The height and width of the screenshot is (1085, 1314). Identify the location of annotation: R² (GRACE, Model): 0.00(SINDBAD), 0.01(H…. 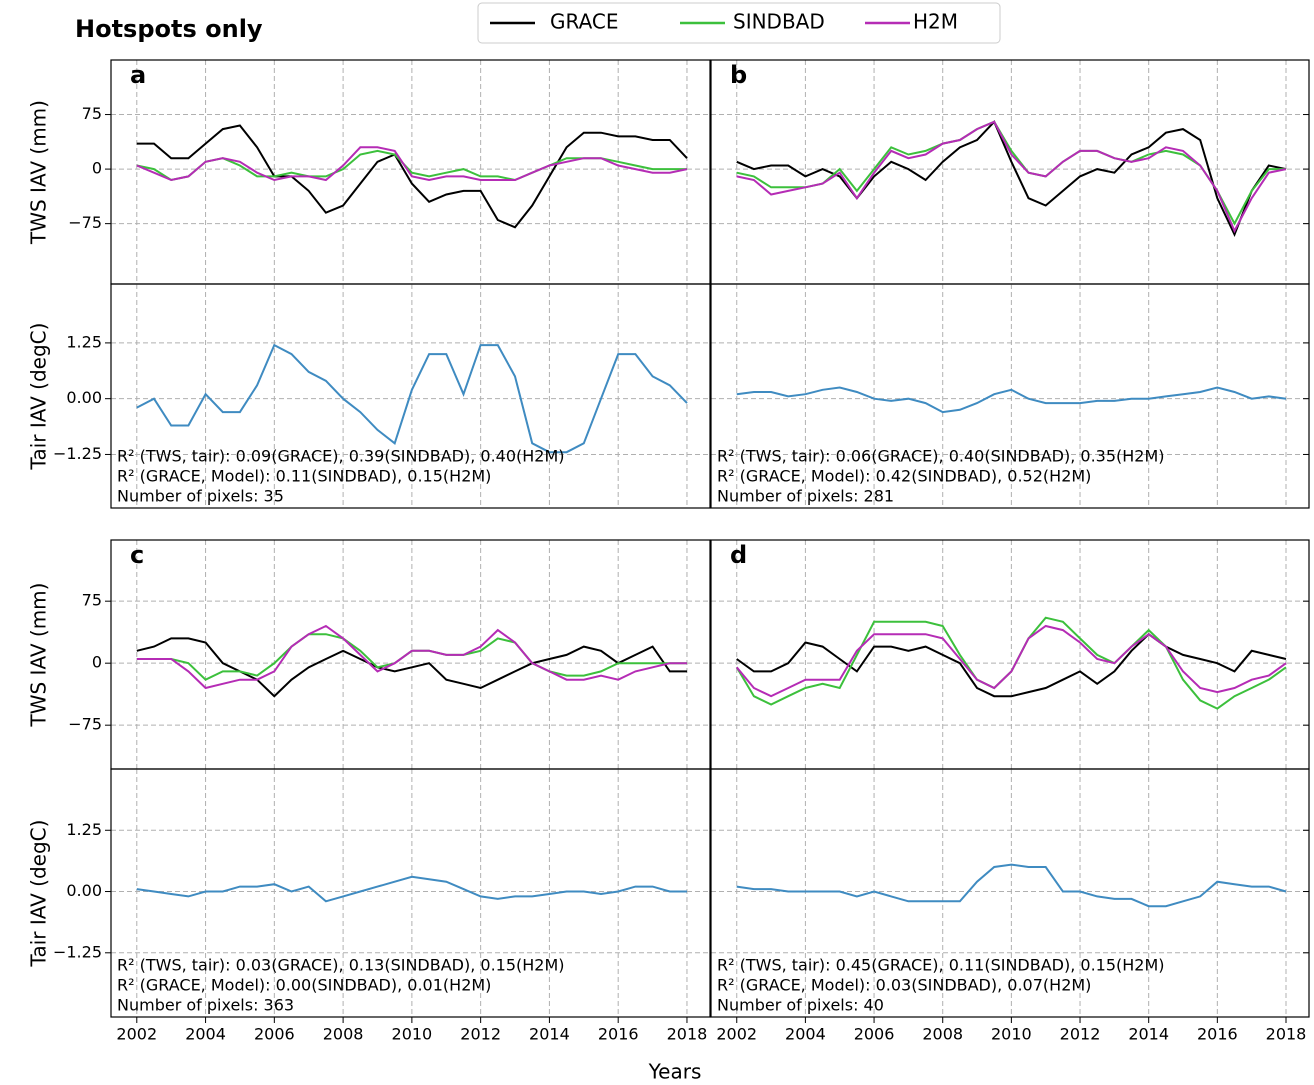
(304, 985).